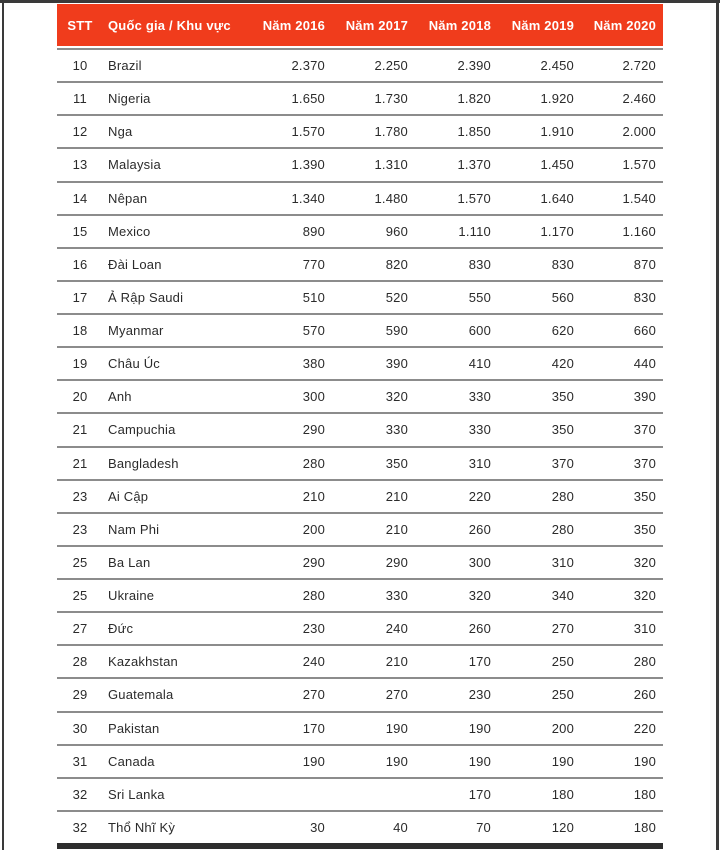  Describe the element at coordinates (456, 793) in the screenshot. I see `cell-2018: 170` at that location.